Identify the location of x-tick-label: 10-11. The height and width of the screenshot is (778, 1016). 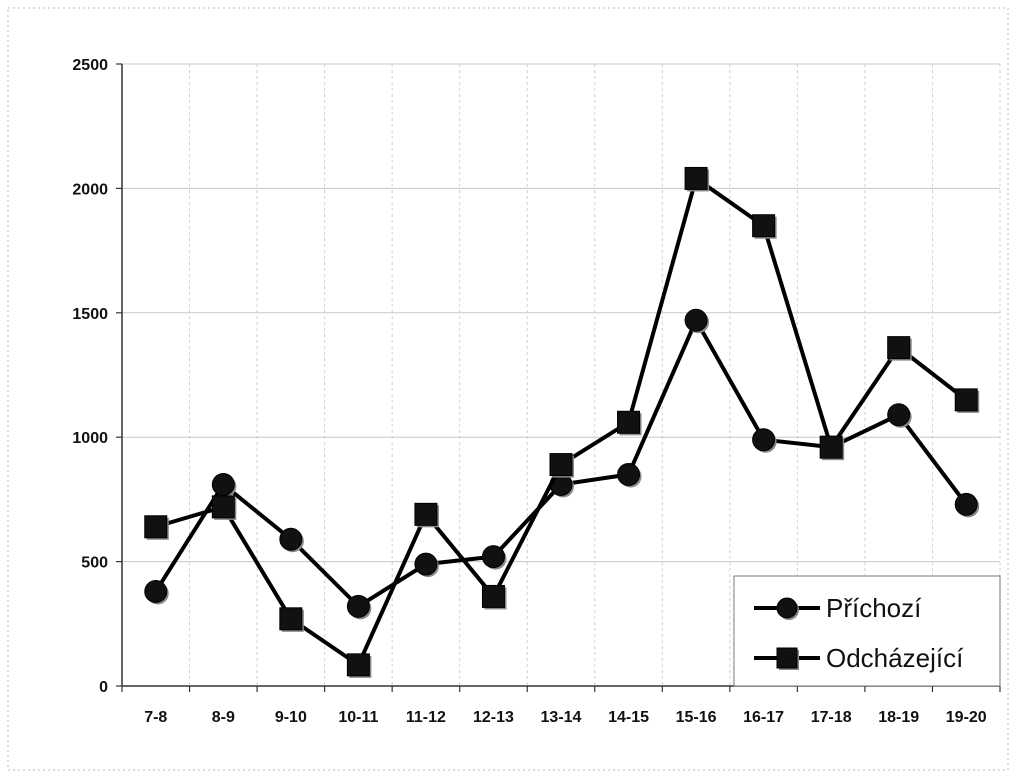
(358, 717).